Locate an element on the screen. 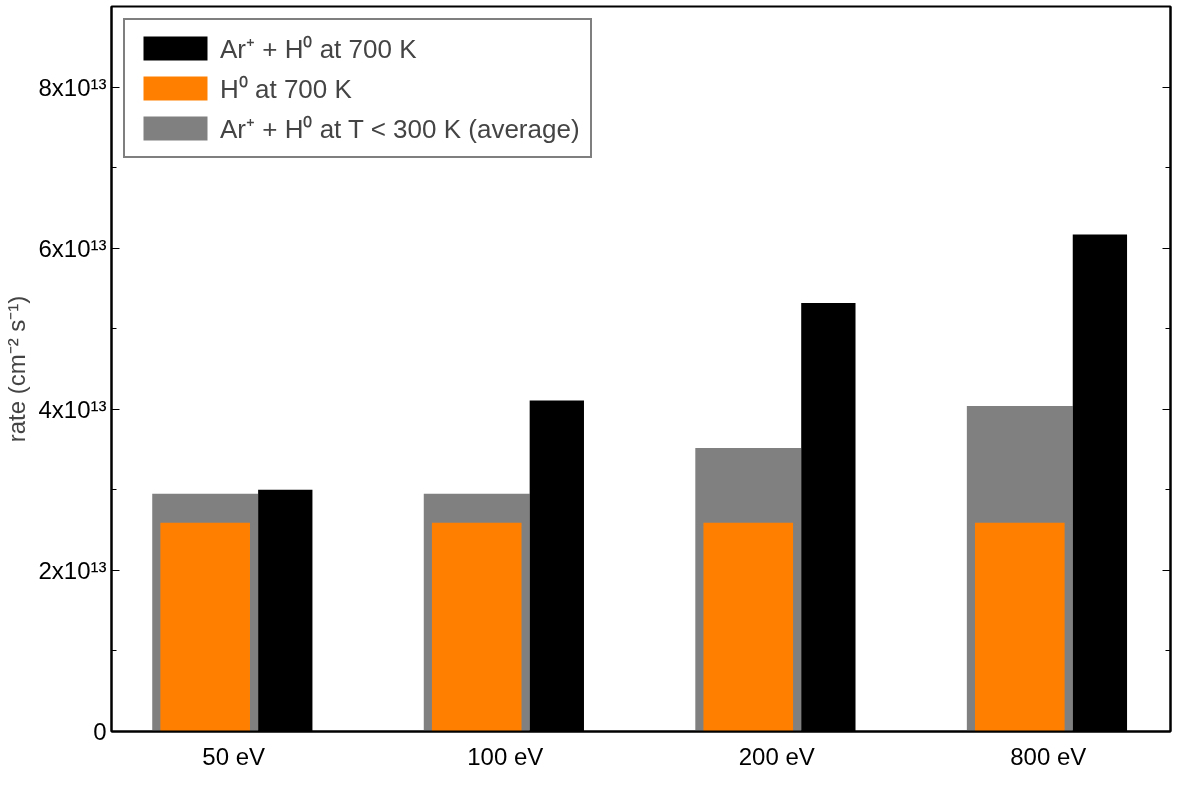 The image size is (1182, 786). x-tick-label: 100 eV is located at coordinates (505, 756).